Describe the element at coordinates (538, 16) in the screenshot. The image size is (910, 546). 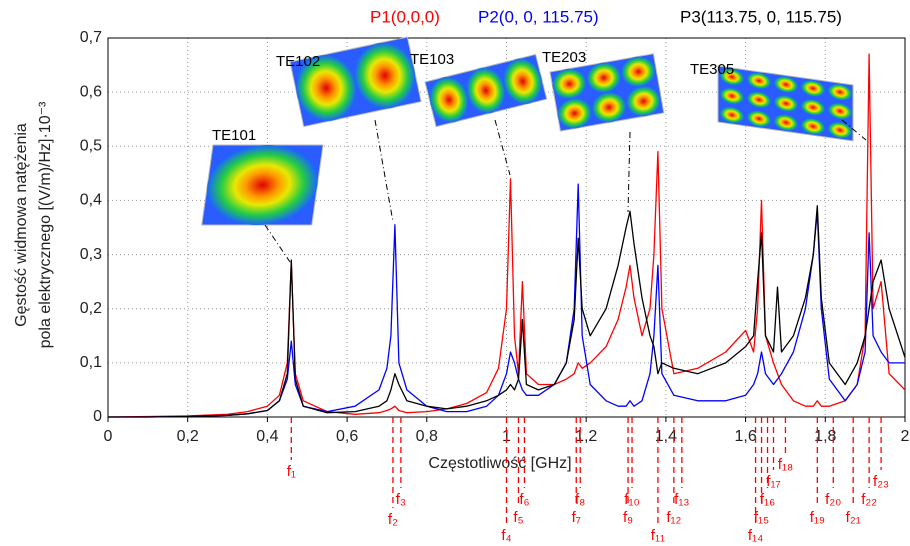
I see `legend-label: P2(0, 0, 115.75)` at that location.